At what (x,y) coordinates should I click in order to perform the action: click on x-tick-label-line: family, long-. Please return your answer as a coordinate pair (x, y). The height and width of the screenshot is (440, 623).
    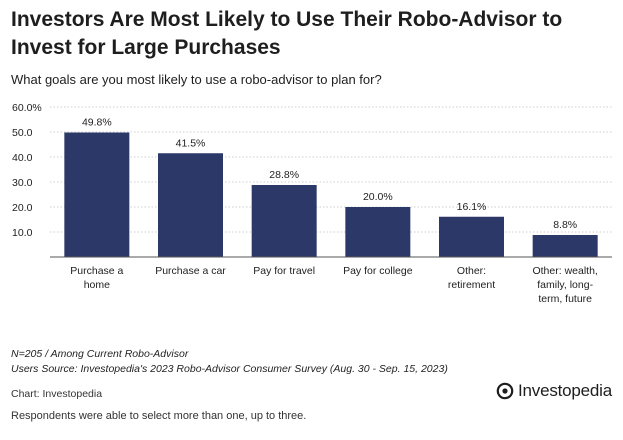
    Looking at the image, I should click on (565, 285).